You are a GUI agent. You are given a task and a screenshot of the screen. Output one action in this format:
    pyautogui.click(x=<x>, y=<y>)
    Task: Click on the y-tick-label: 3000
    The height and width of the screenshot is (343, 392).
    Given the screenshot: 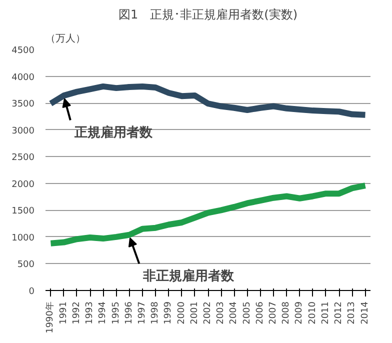 What is the action you would take?
    pyautogui.click(x=23, y=131)
    